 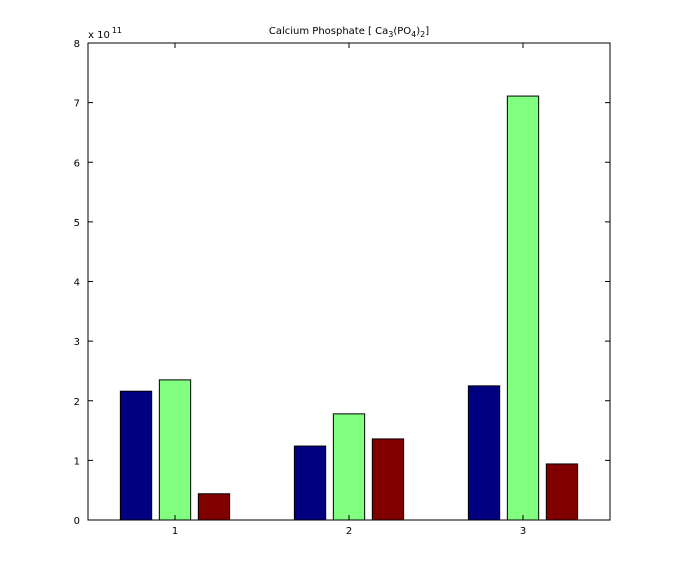 I want to click on exponent-base: x 10, so click(x=99, y=35).